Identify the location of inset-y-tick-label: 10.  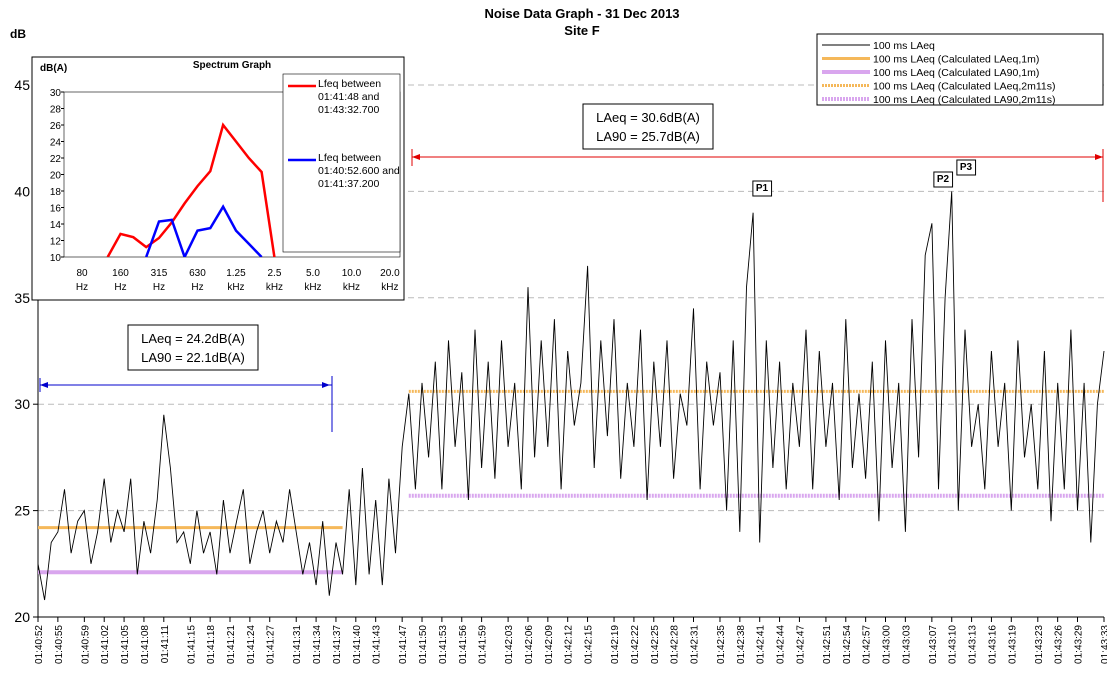
(56, 258).